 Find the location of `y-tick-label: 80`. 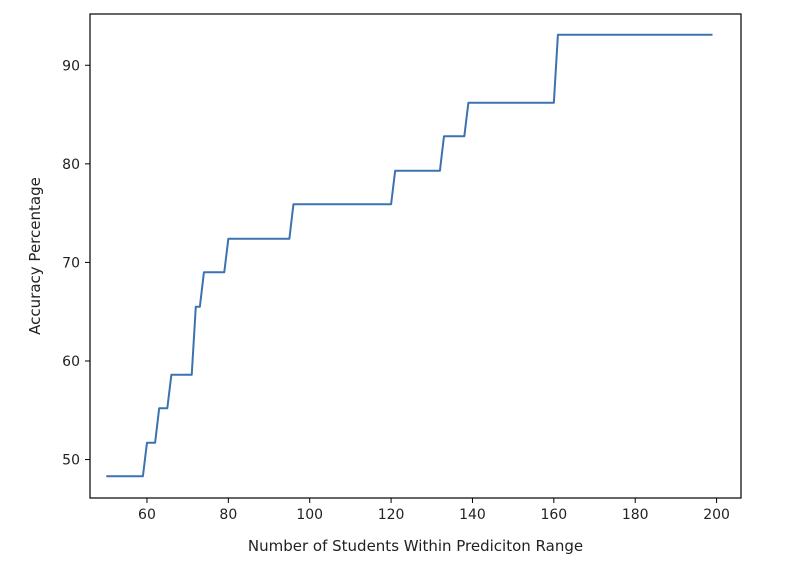

y-tick-label: 80 is located at coordinates (71, 165).